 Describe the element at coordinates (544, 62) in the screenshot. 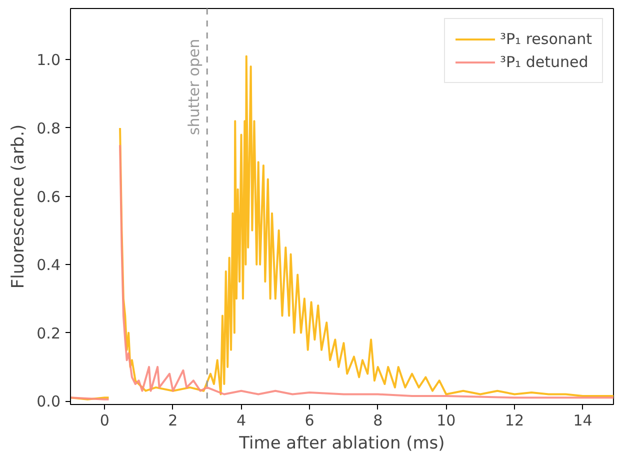

I see `legend-label: ³P₁ detuned` at that location.